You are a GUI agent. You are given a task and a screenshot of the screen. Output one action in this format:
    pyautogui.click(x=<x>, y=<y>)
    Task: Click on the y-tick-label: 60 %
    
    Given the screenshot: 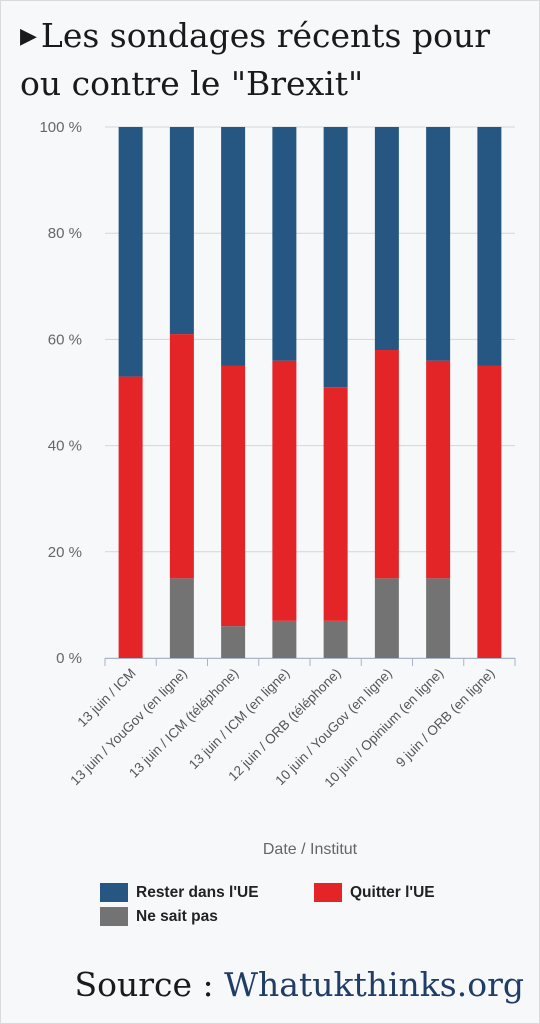 What is the action you would take?
    pyautogui.click(x=65, y=339)
    